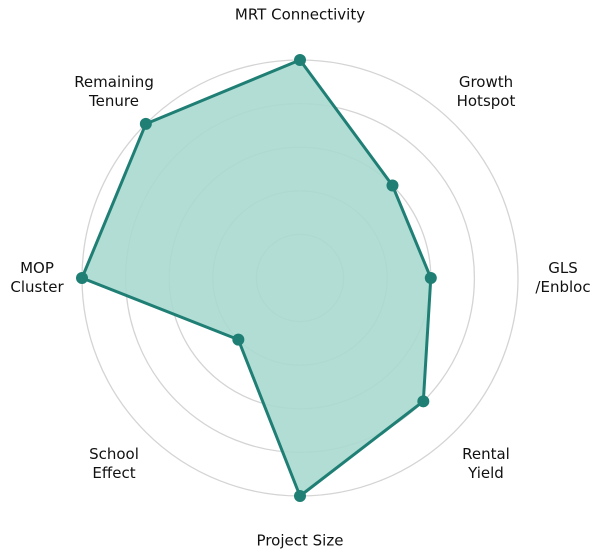 The image size is (600, 553). What do you see at coordinates (114, 463) in the screenshot?
I see `axis-label: School Effect` at bounding box center [114, 463].